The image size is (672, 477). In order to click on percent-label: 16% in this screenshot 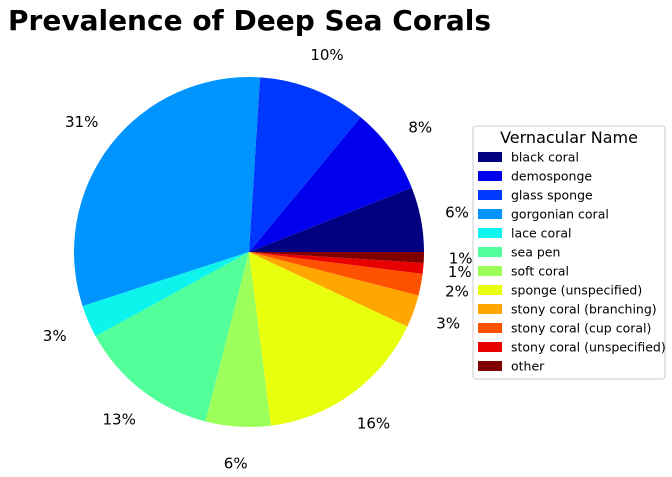, I will do `click(373, 423)`.